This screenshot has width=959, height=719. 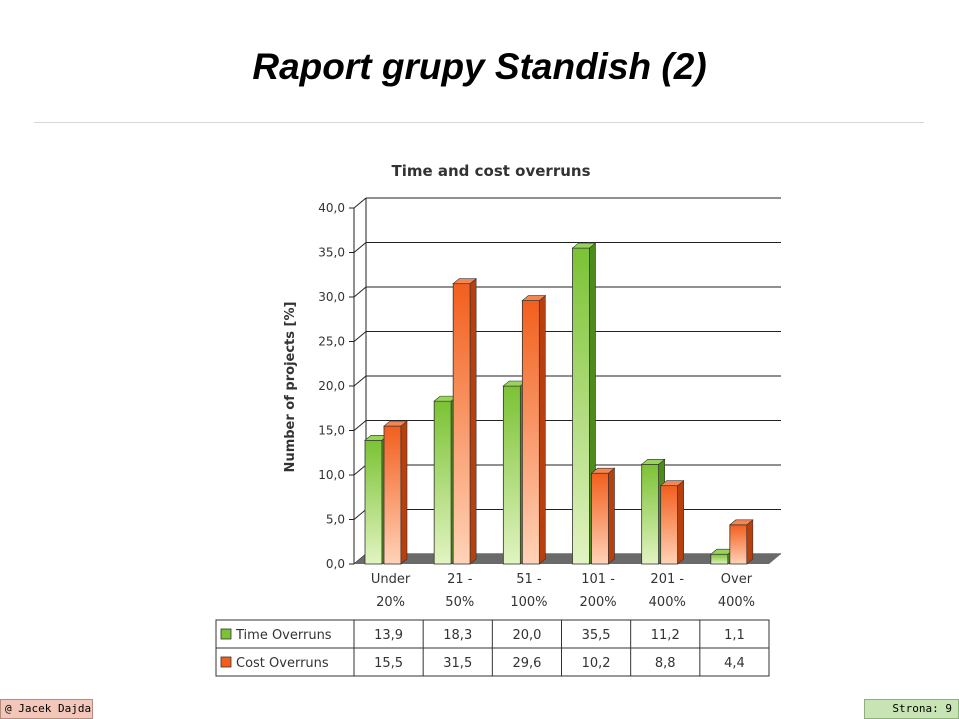 What do you see at coordinates (479, 66) in the screenshot?
I see `slide-title: Raport grupy Standish (2)` at bounding box center [479, 66].